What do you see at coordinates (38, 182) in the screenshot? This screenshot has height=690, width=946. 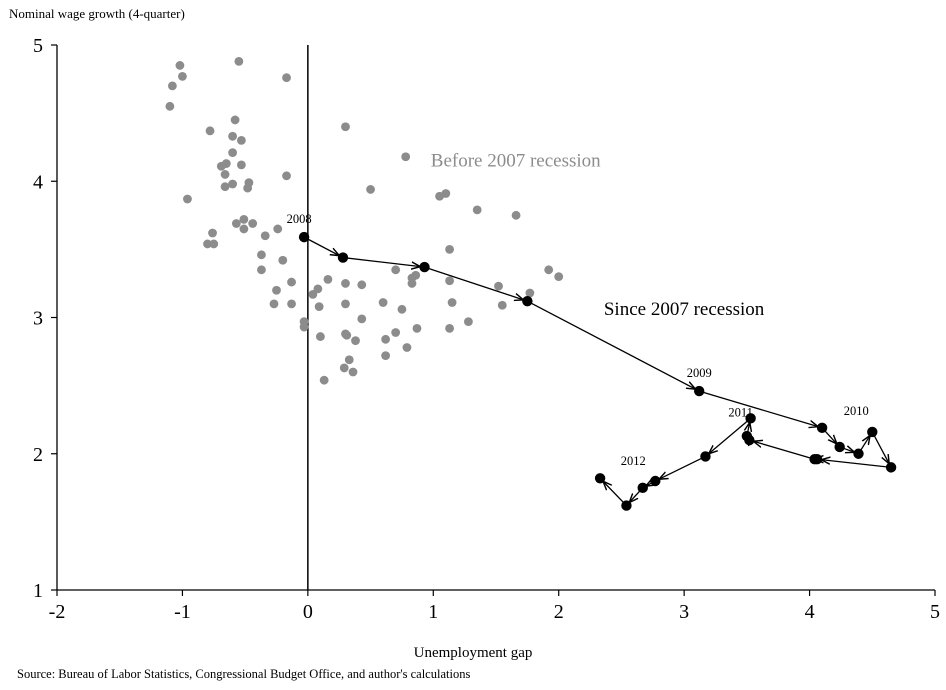 I see `y-tick-label: 4` at bounding box center [38, 182].